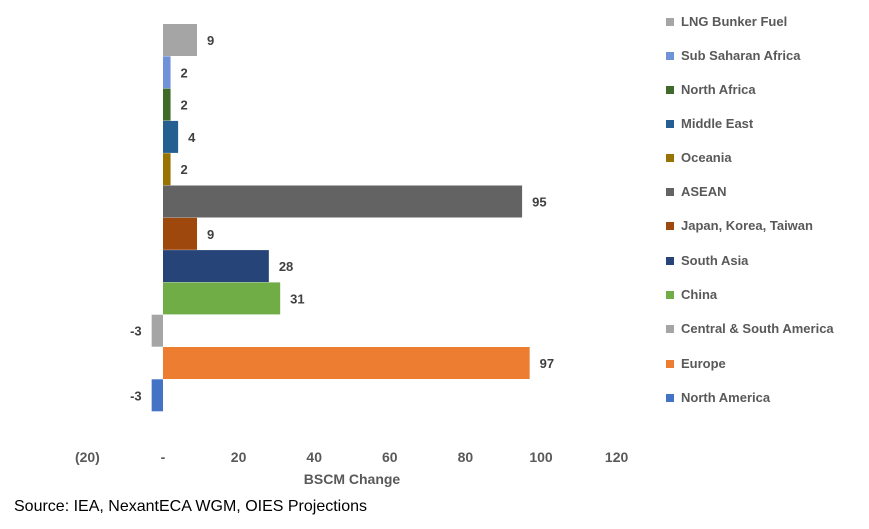 This screenshot has height=529, width=869. Describe the element at coordinates (726, 397) in the screenshot. I see `legend-label-11: North America` at that location.